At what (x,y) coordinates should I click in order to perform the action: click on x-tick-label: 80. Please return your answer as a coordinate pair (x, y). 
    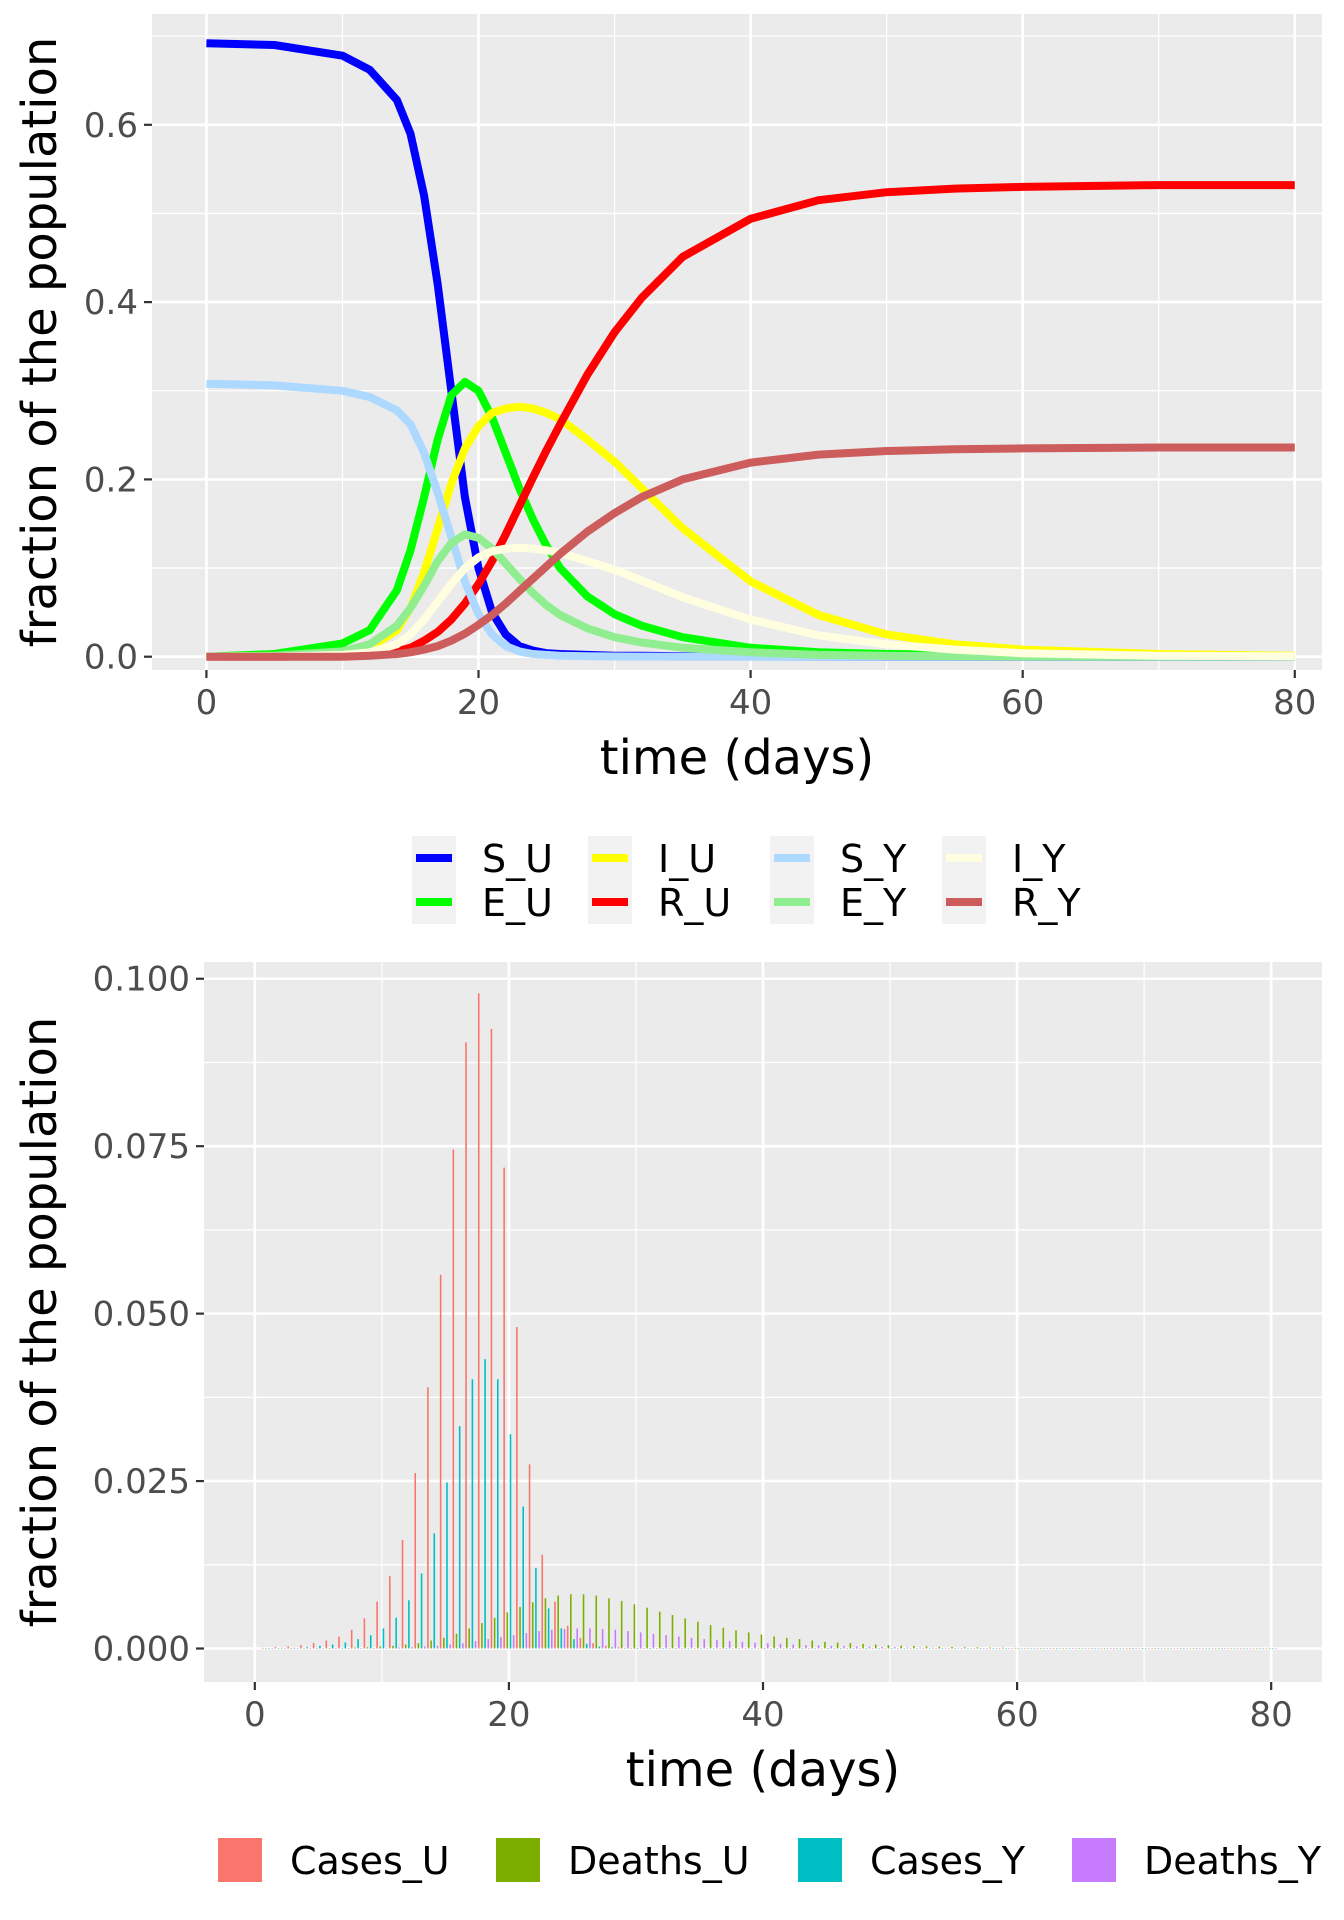
    Looking at the image, I should click on (1294, 703).